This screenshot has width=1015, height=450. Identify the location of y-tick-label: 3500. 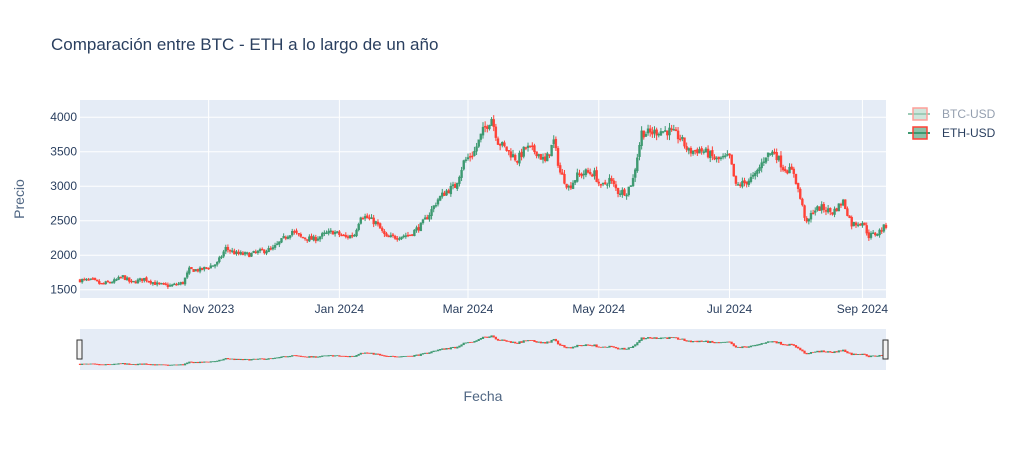
(63, 152).